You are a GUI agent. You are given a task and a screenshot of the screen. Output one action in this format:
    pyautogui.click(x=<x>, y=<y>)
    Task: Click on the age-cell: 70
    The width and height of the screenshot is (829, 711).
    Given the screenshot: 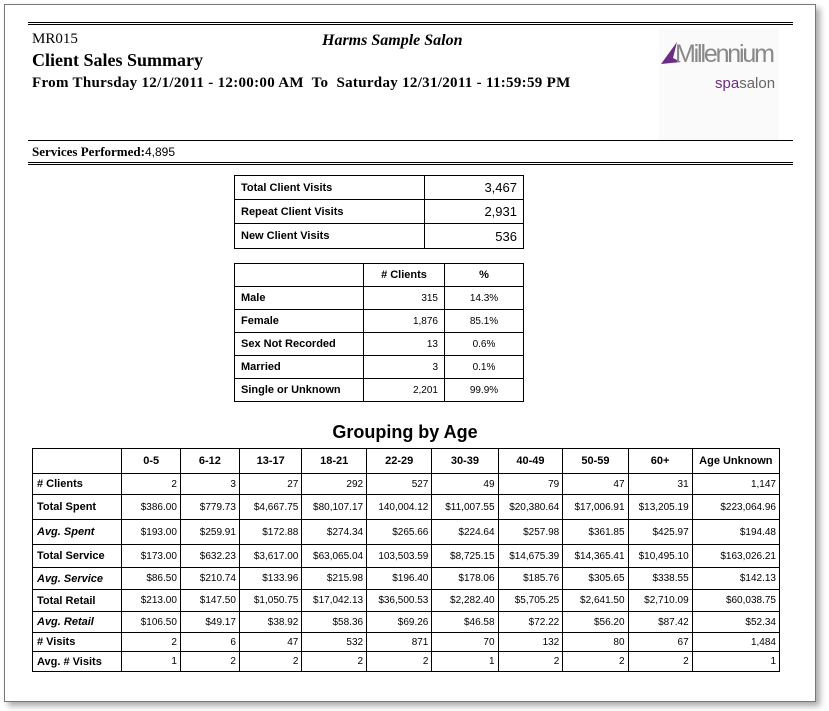 What is the action you would take?
    pyautogui.click(x=465, y=642)
    